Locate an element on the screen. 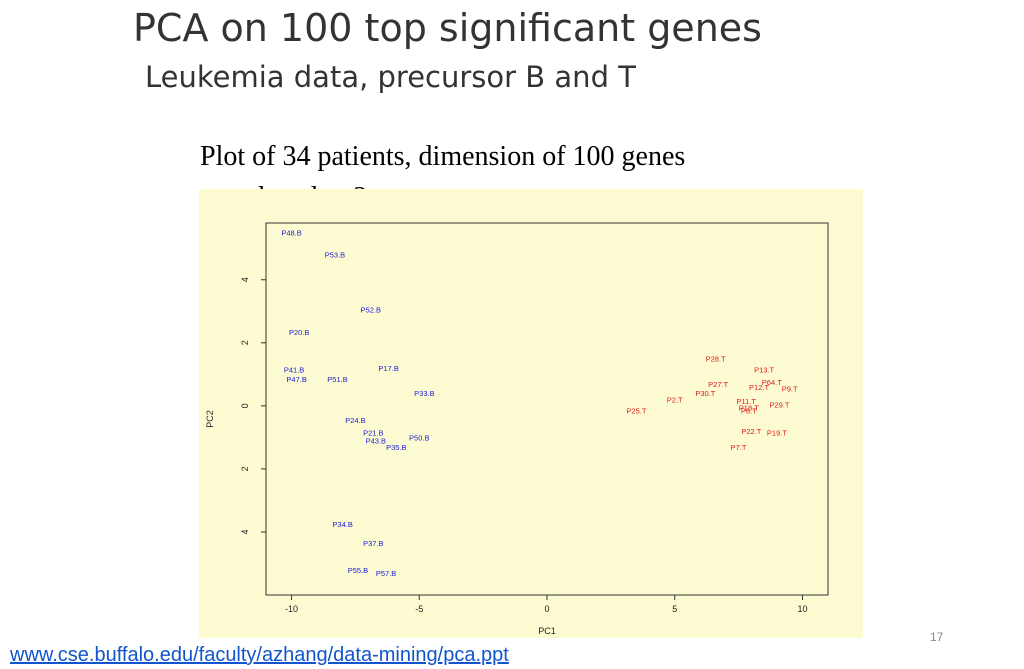  point-label-p27-t: P27.T is located at coordinates (718, 384).